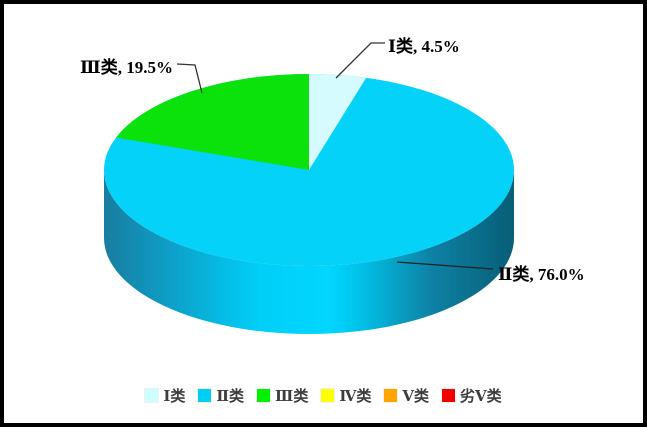 The height and width of the screenshot is (427, 647). What do you see at coordinates (360, 60) in the screenshot?
I see `leader-line-i` at bounding box center [360, 60].